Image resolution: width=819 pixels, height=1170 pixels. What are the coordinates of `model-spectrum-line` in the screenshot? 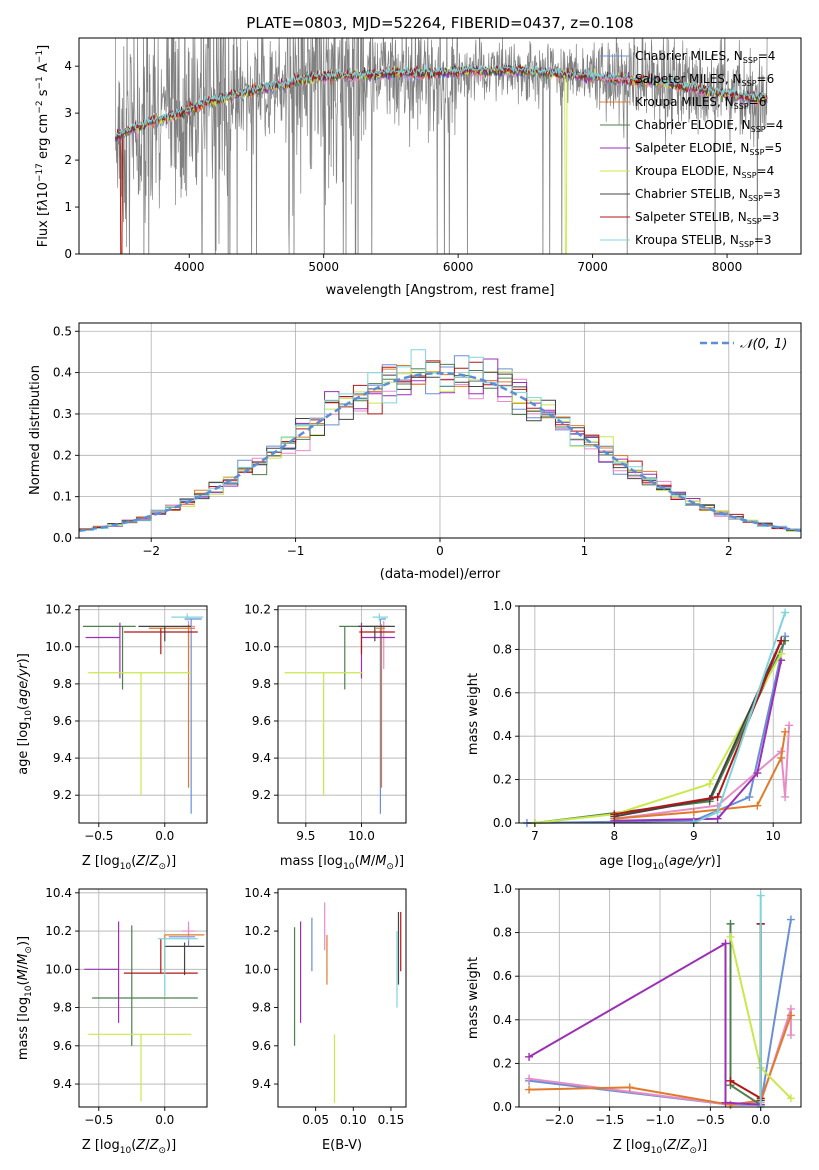 It's located at (441, 100).